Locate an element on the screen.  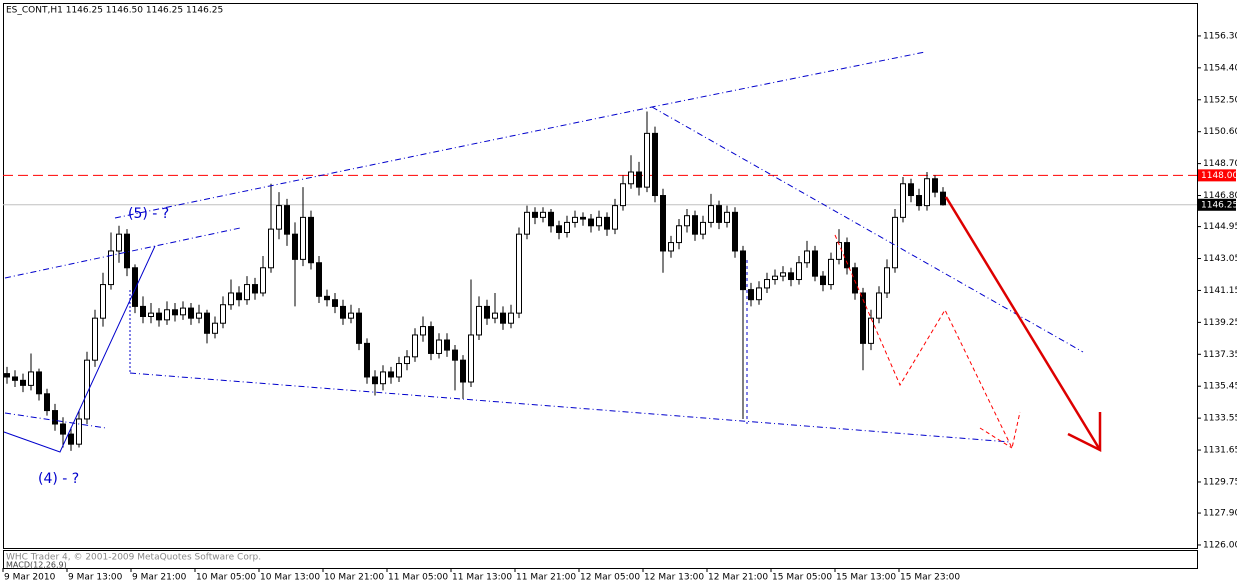
x-tick-label: 12 Mar 21:00 is located at coordinates (738, 578).